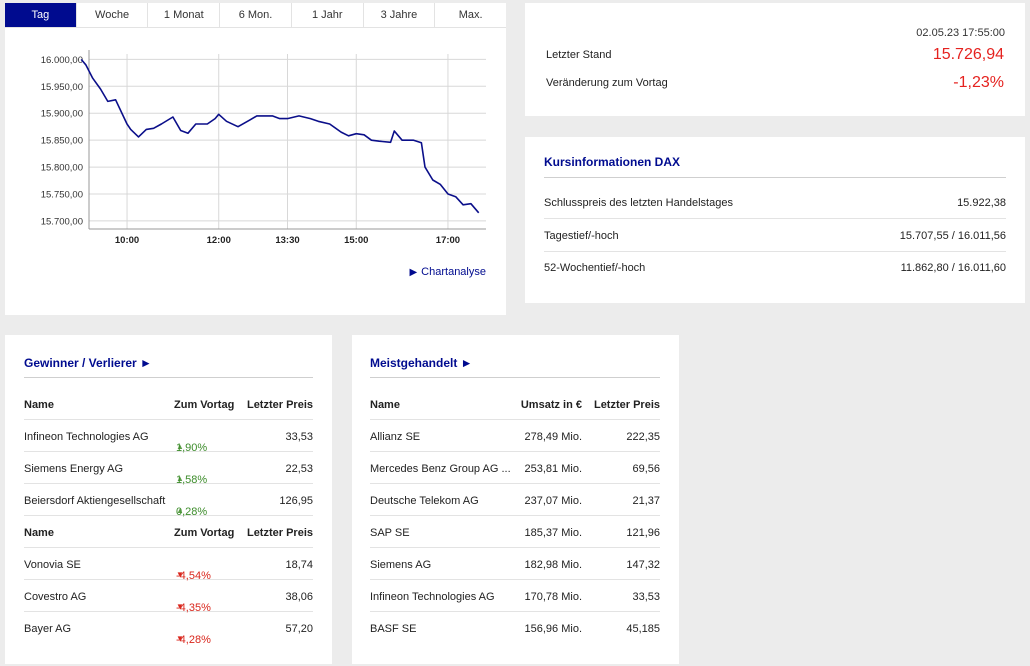 The height and width of the screenshot is (666, 1030). Describe the element at coordinates (168, 597) in the screenshot. I see `table-row: Covestro AG ▼ -4,35% 38,06` at that location.